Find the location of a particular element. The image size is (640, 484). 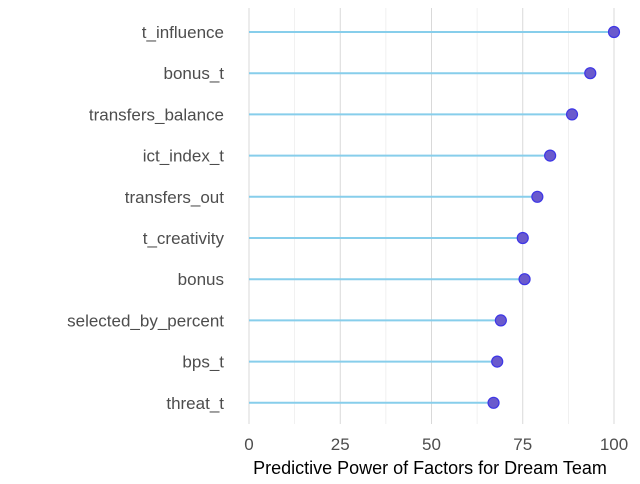

x-tick-label: 75 is located at coordinates (522, 444).